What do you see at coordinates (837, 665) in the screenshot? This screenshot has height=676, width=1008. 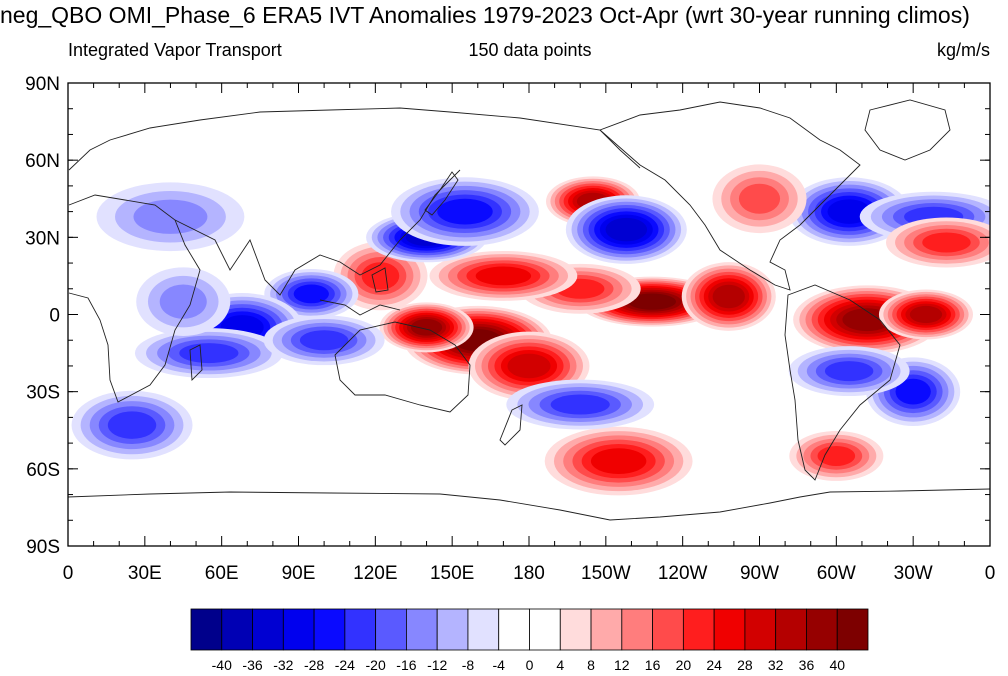 I see `colorbar-tick-label: 40` at bounding box center [837, 665].